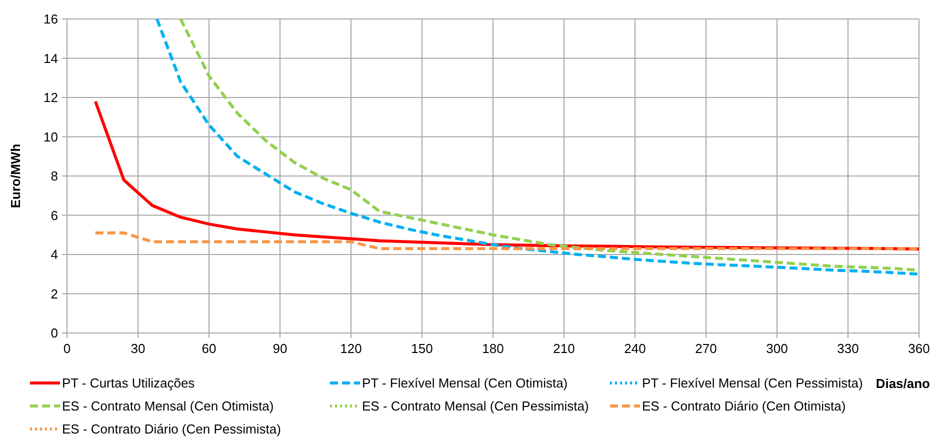 This screenshot has width=943, height=442. I want to click on x-tick-label: 270, so click(706, 348).